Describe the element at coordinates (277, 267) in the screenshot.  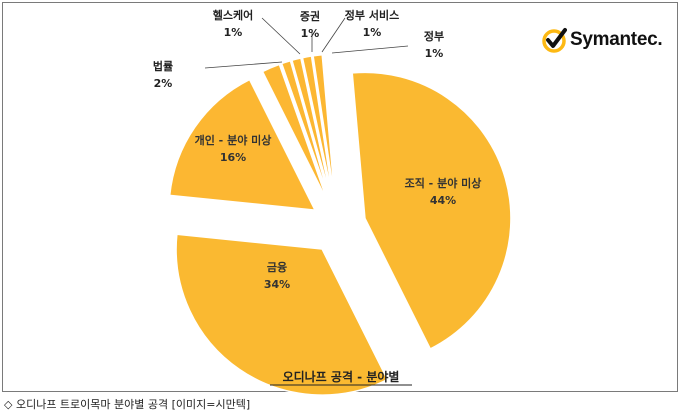
I see `slice-label-2: 금융` at that location.